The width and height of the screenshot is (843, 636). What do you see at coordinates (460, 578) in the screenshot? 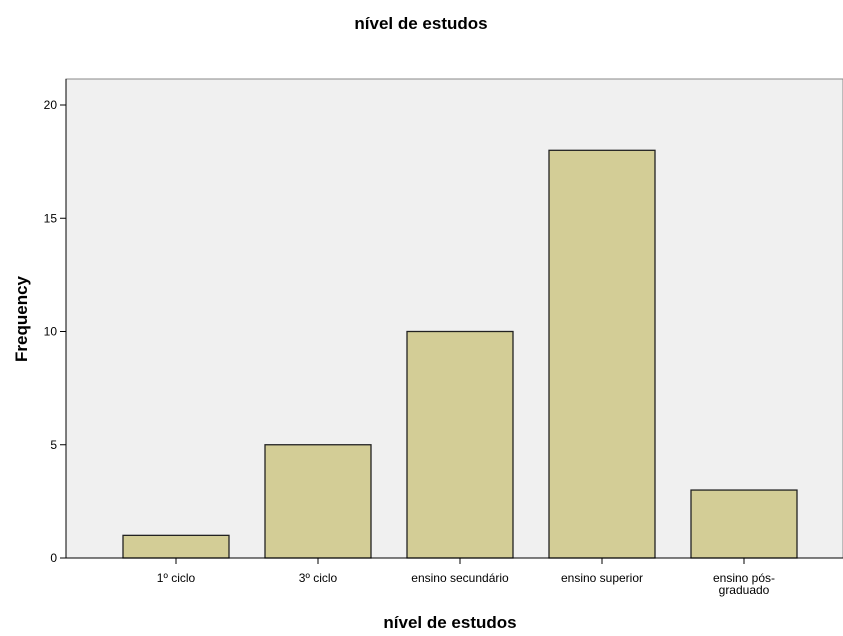
I see `x-tick-label: ensino secundário` at bounding box center [460, 578].